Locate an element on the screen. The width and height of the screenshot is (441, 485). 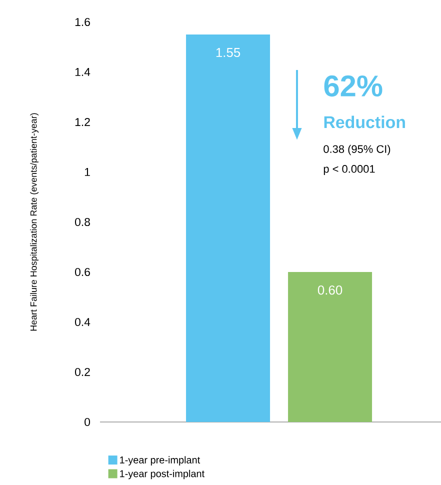
y-tick-label: 1.6 is located at coordinates (82, 22).